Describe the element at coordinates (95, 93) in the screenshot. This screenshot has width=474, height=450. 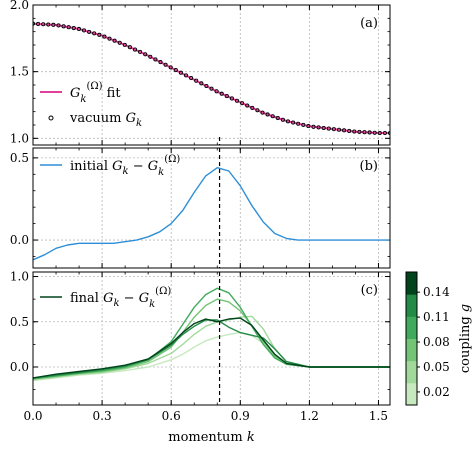
I see `legend-fit-label: Gk(Ω) fit` at that location.